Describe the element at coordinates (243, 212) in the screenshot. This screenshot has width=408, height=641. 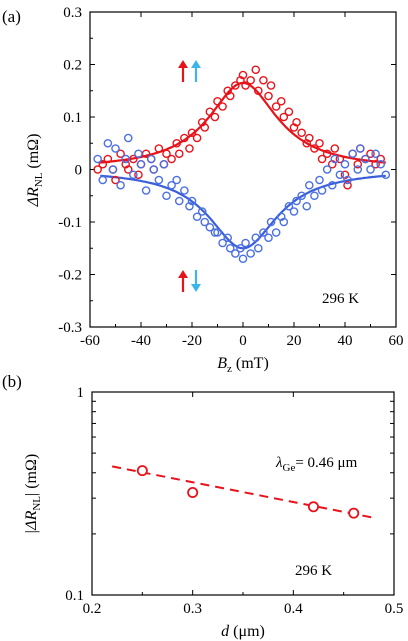
I see `fit-line-antiparallel` at that location.